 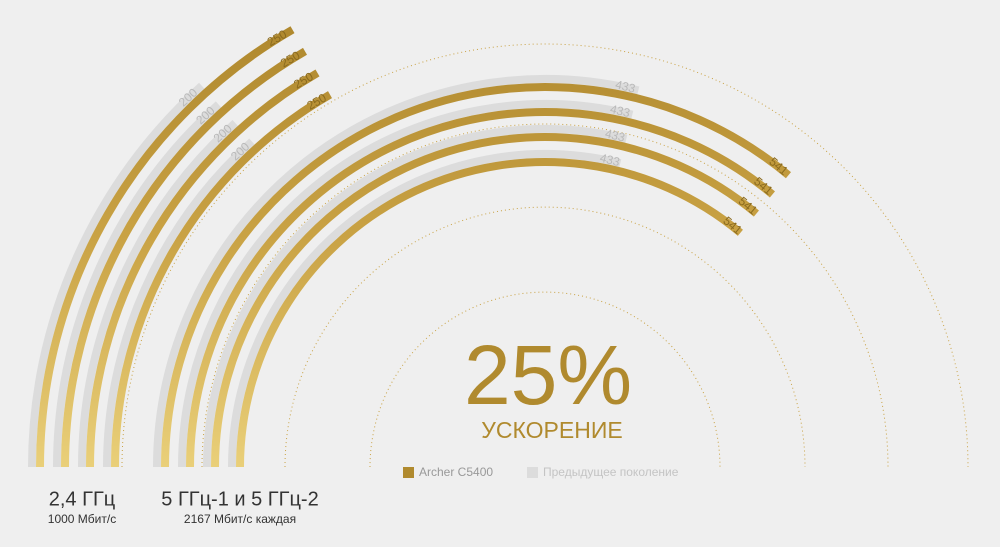 What do you see at coordinates (456, 472) in the screenshot?
I see `legend-label: Archer C5400` at bounding box center [456, 472].